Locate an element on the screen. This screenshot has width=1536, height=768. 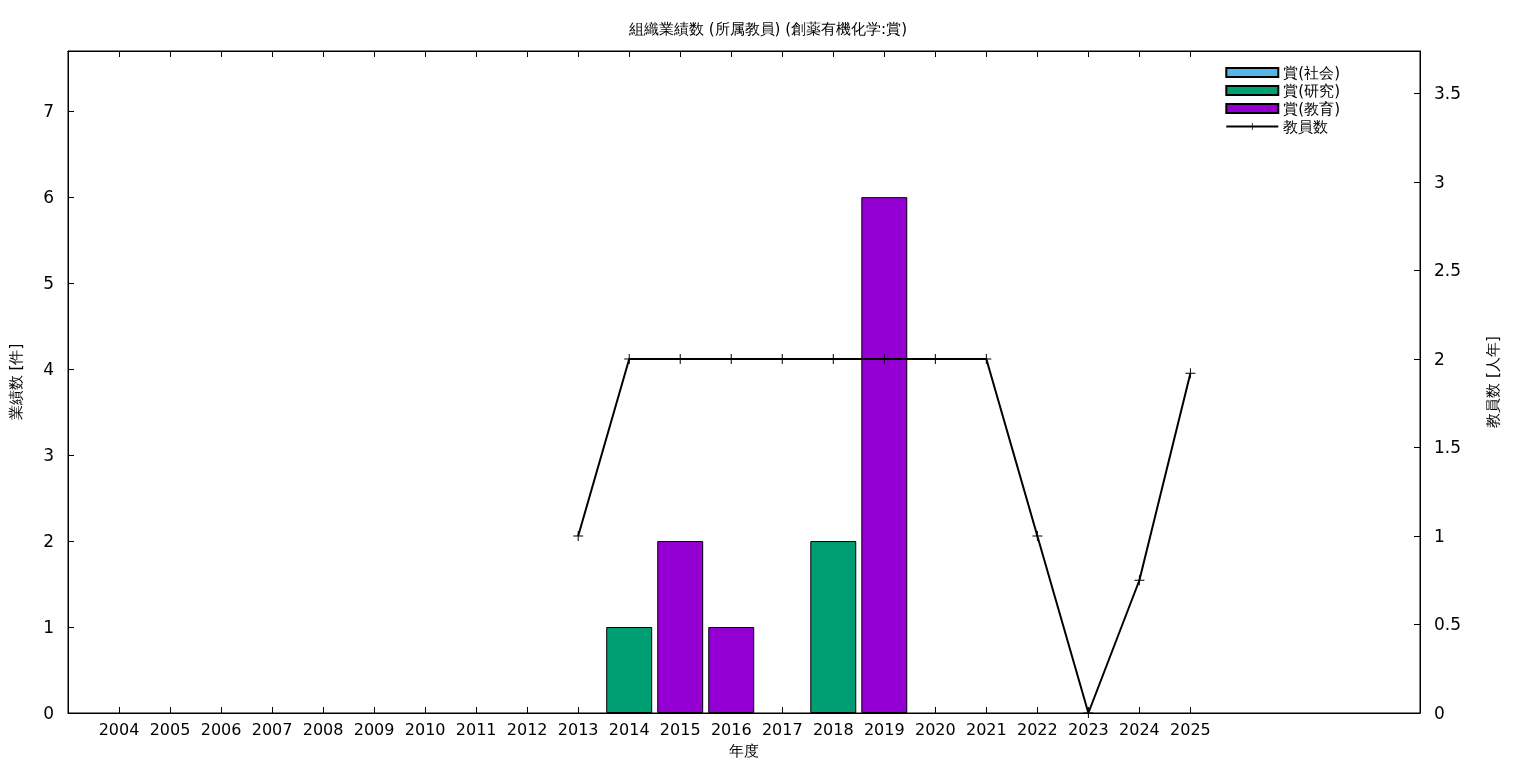
y2-tick-label: 0.5 is located at coordinates (1448, 624).